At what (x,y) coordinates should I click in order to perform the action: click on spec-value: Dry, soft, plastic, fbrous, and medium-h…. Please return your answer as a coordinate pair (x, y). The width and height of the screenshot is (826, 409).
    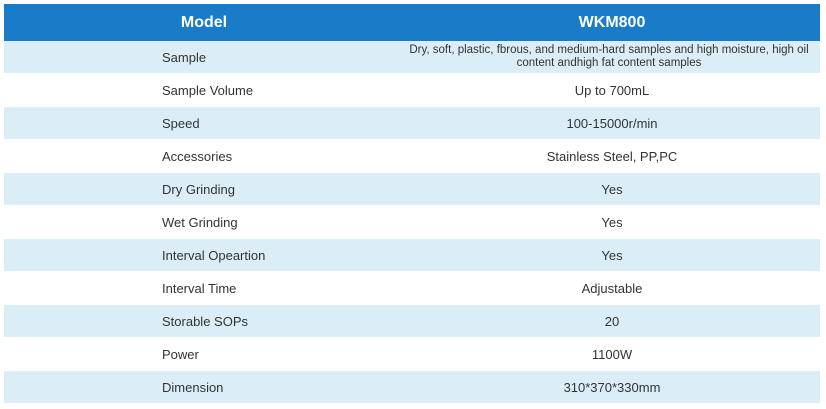
    Looking at the image, I should click on (612, 57).